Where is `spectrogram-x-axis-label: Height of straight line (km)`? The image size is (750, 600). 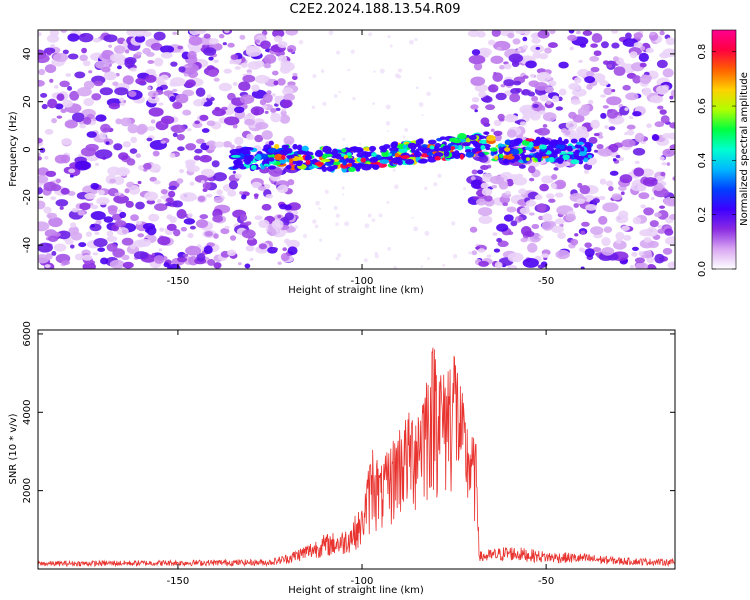
spectrogram-x-axis-label: Height of straight line (km) is located at coordinates (356, 290).